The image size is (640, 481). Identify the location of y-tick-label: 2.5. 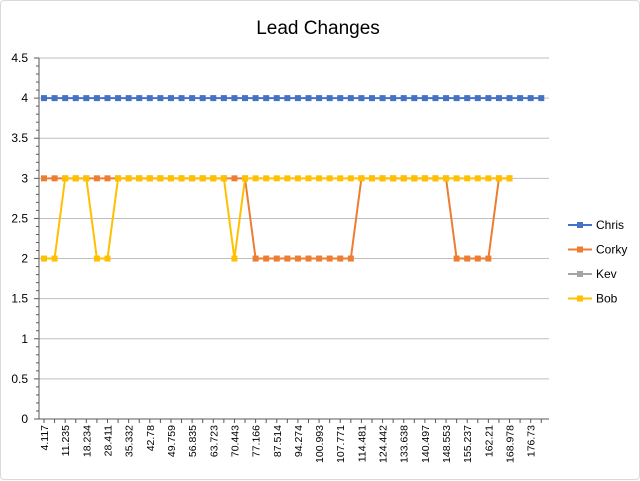
(19, 218).